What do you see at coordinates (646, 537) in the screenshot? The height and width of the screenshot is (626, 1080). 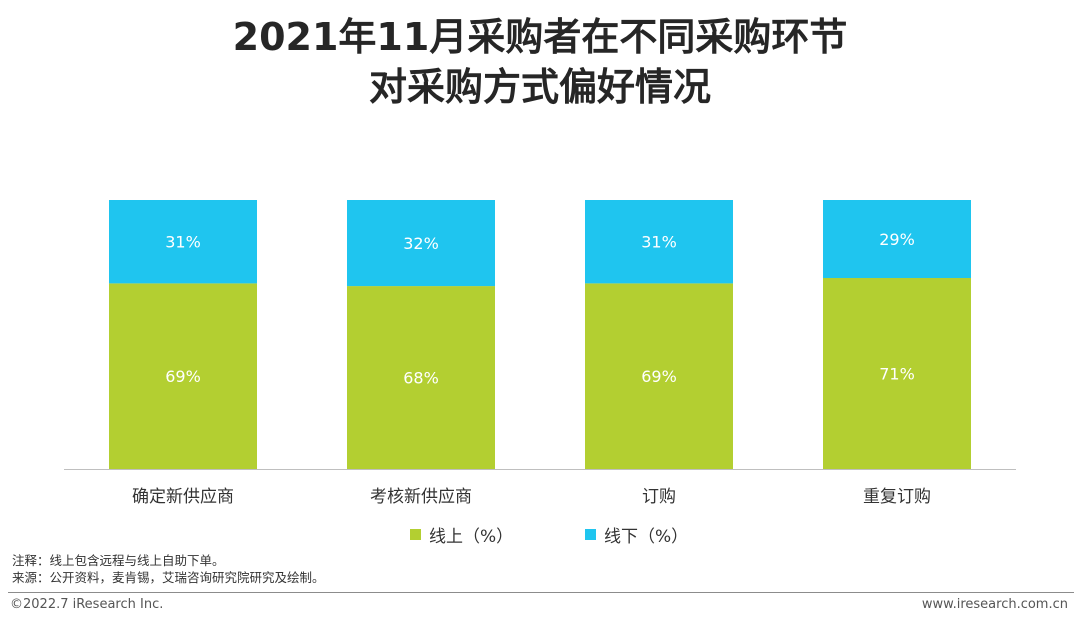 I see `legend-label-offline: 线下（%）` at bounding box center [646, 537].